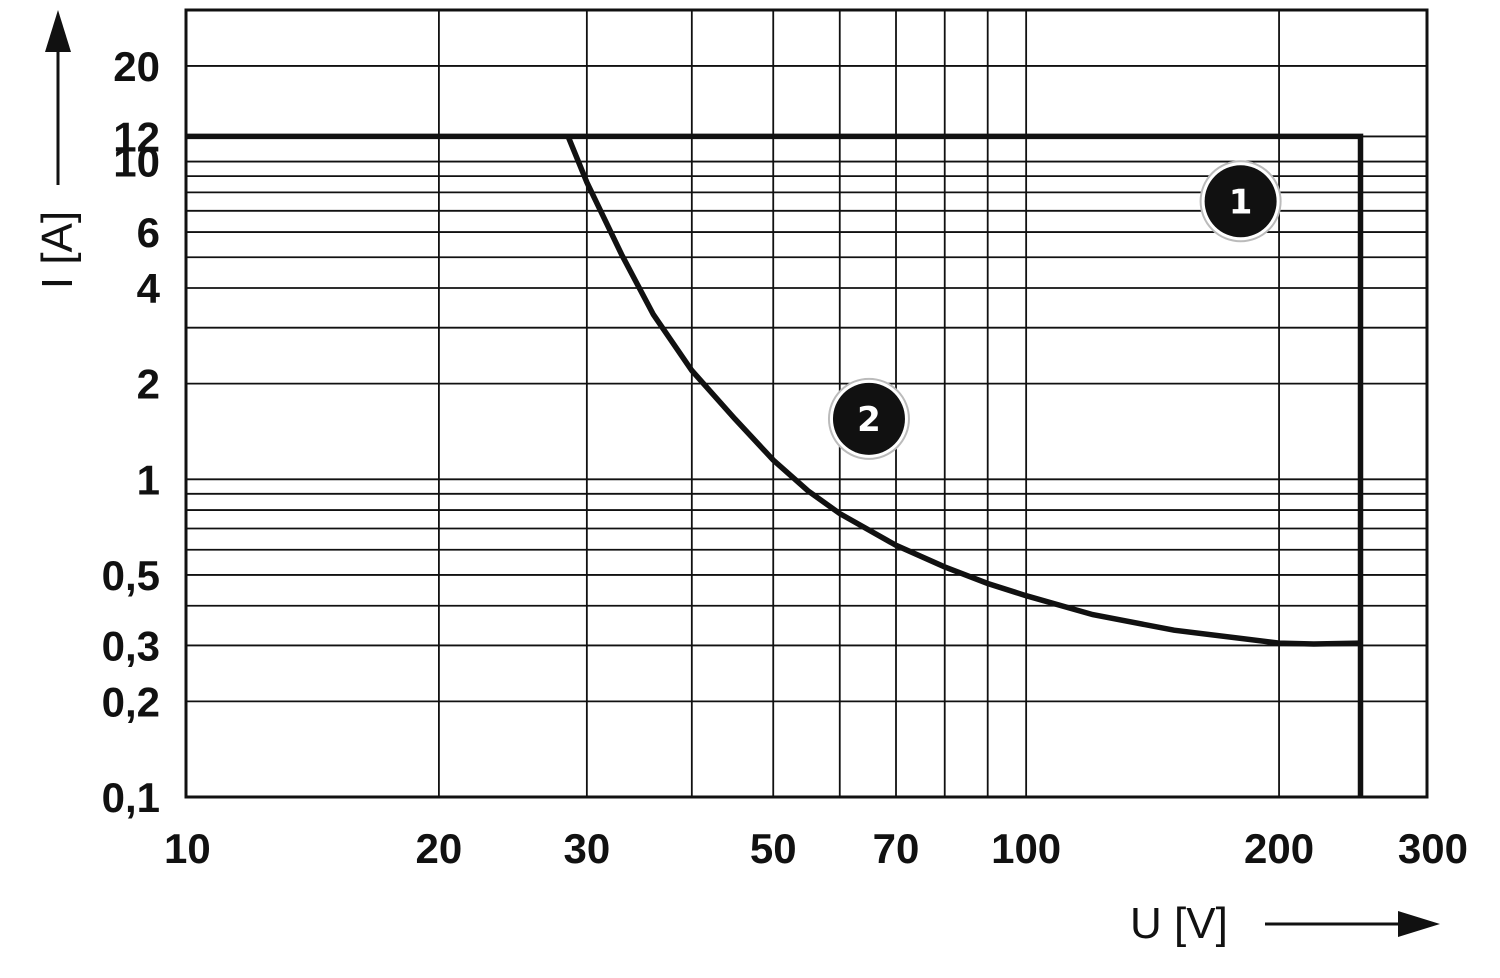 This screenshot has height=978, width=1500. I want to click on y-tick-label: 4, so click(149, 288).